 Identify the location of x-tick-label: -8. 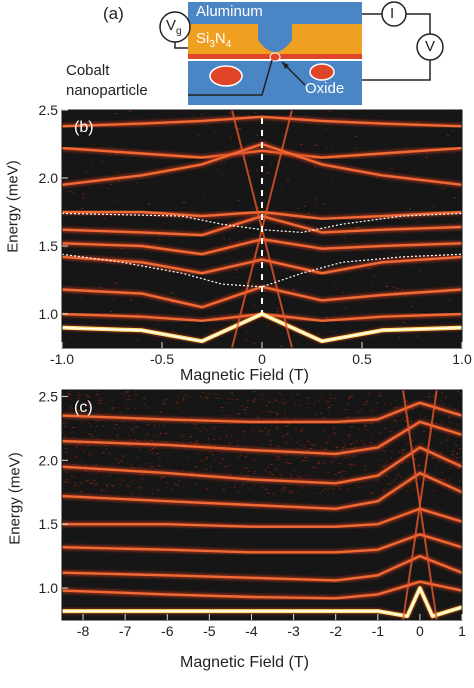
(83, 631).